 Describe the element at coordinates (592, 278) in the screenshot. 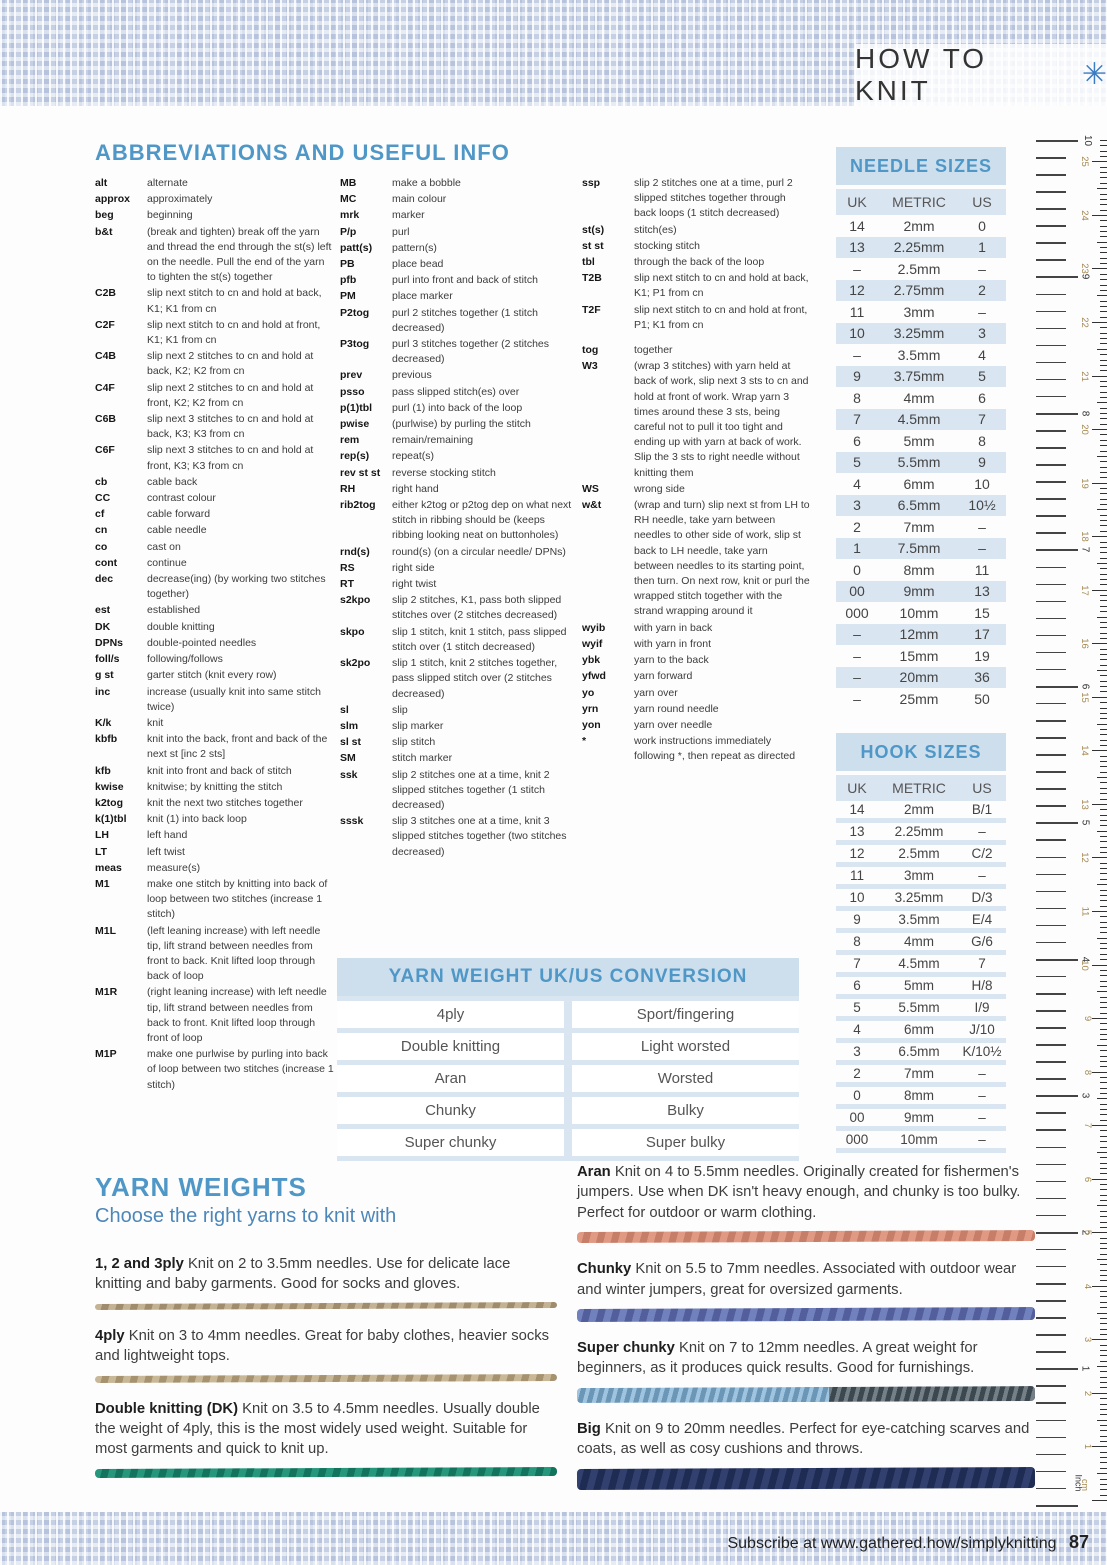

I see `abbrev-term: T2B` at that location.